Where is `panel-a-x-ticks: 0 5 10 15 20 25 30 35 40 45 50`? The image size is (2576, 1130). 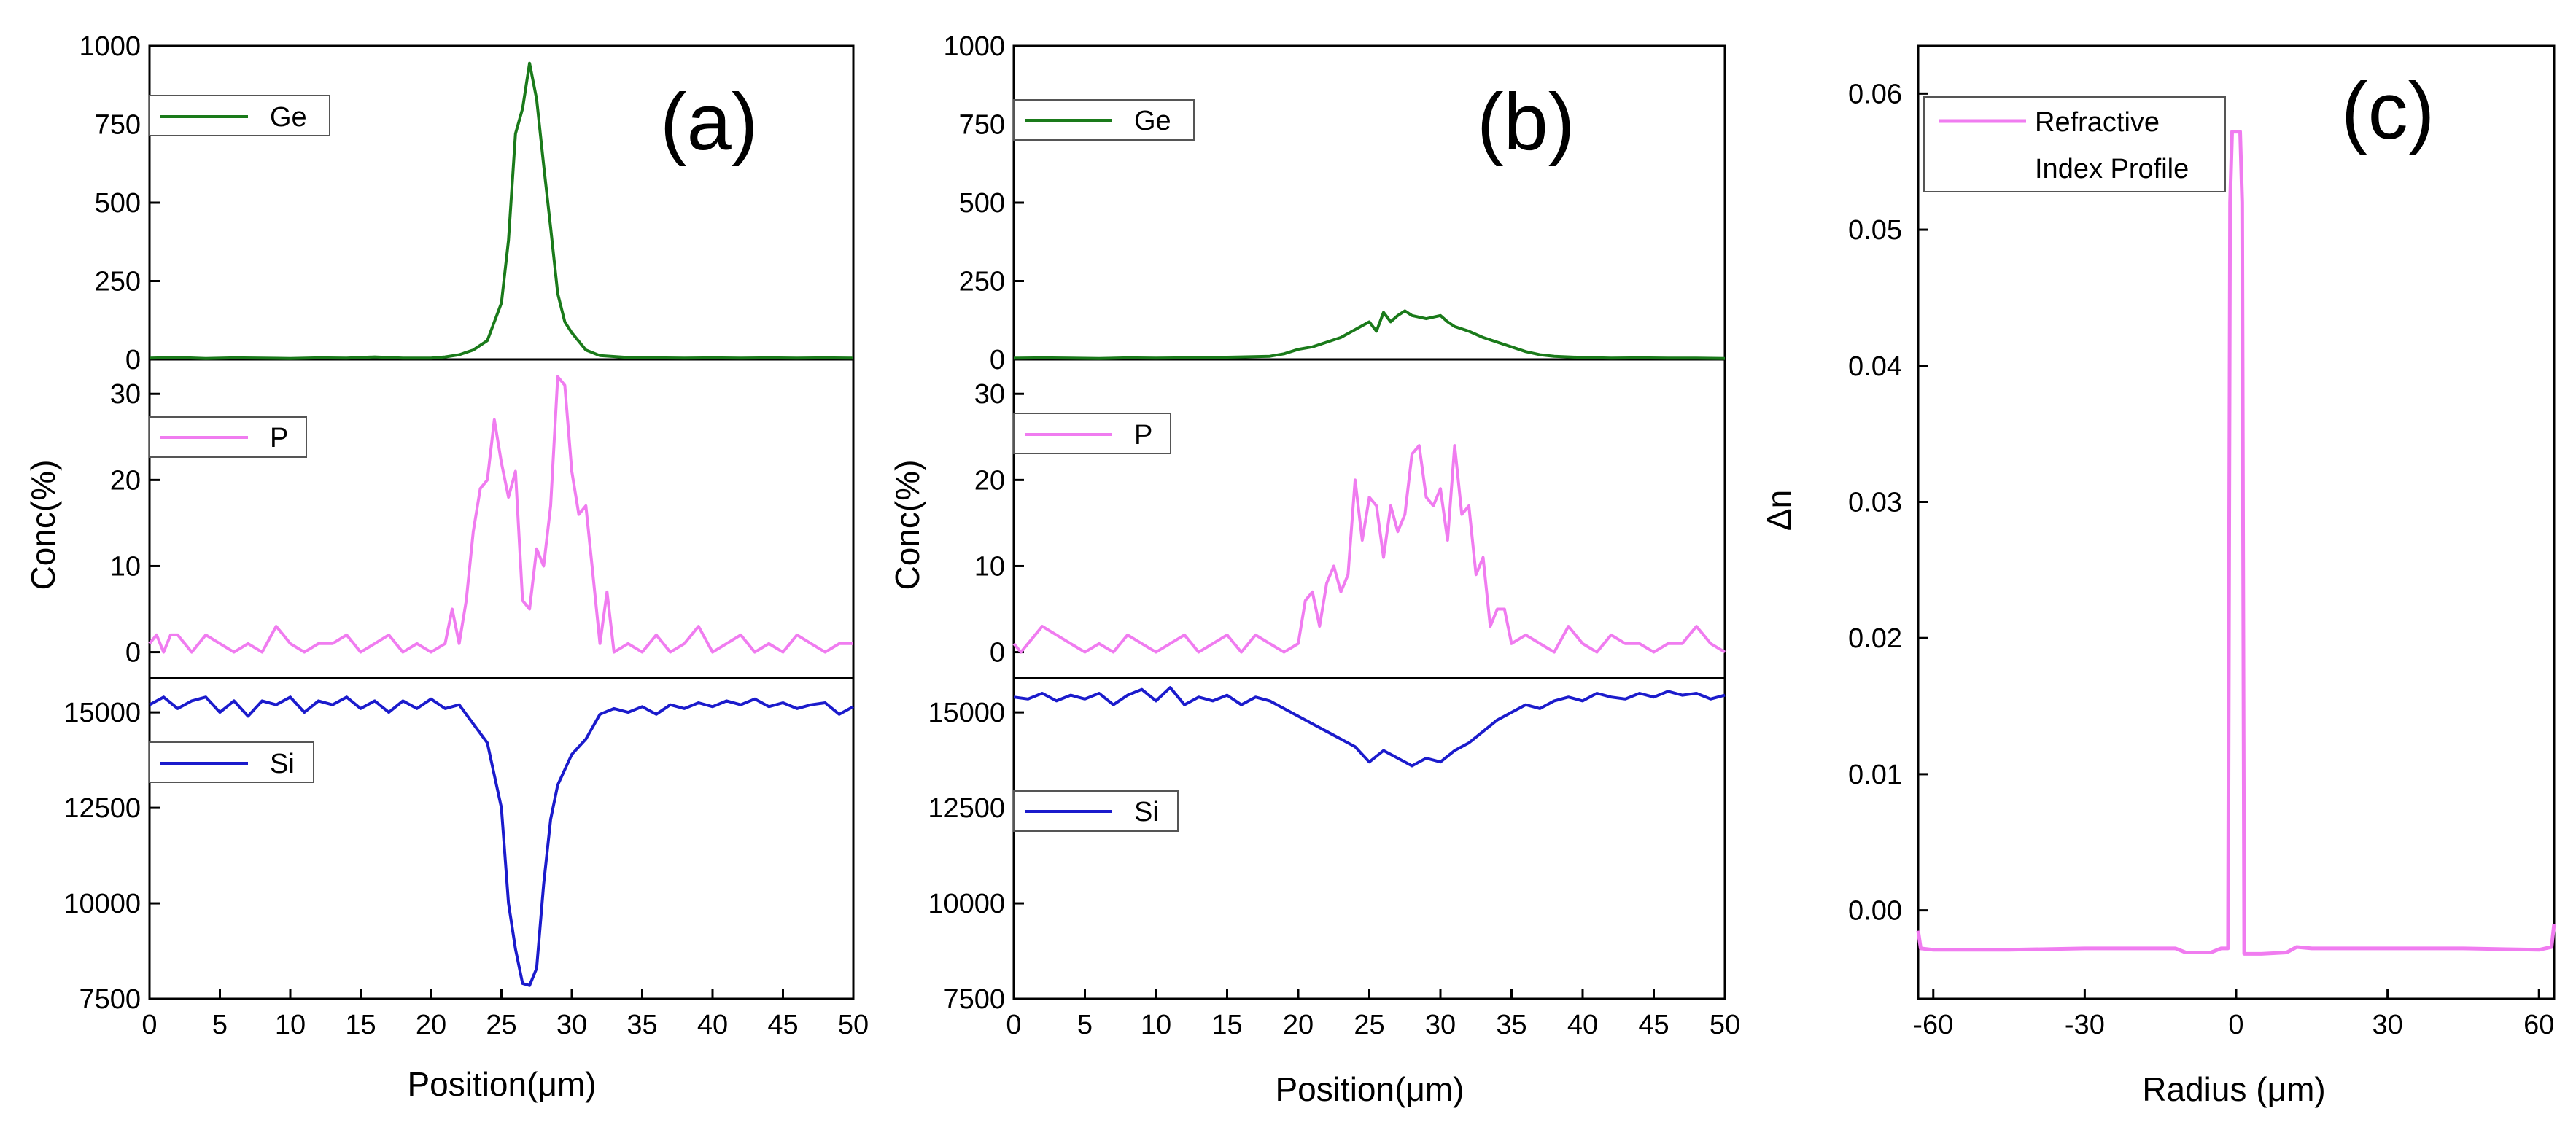
panel-a-x-ticks: 0 5 10 15 20 25 30 35 40 45 50 is located at coordinates (505, 1014).